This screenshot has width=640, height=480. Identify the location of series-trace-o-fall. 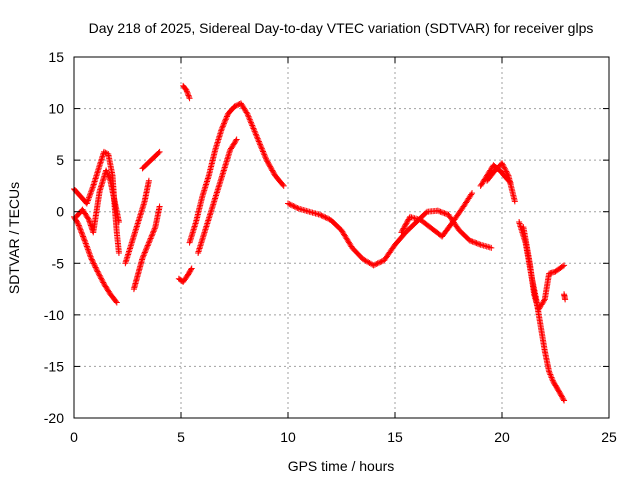
(542, 311).